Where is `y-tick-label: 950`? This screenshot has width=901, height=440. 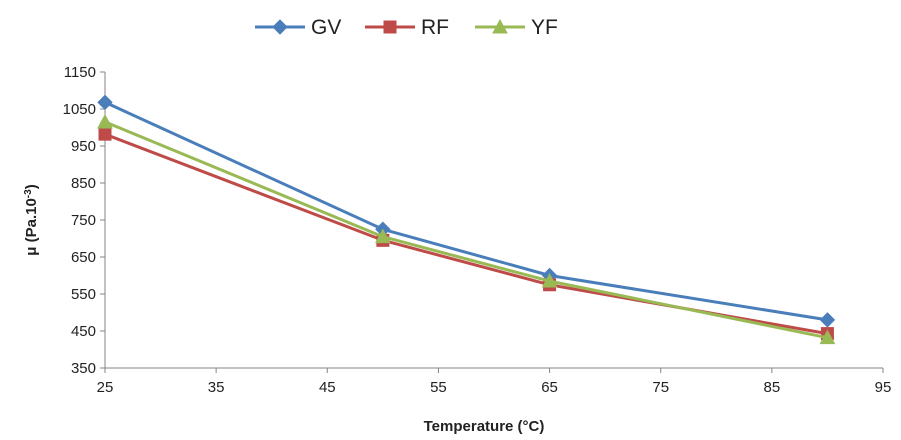
y-tick-label: 950 is located at coordinates (83, 146).